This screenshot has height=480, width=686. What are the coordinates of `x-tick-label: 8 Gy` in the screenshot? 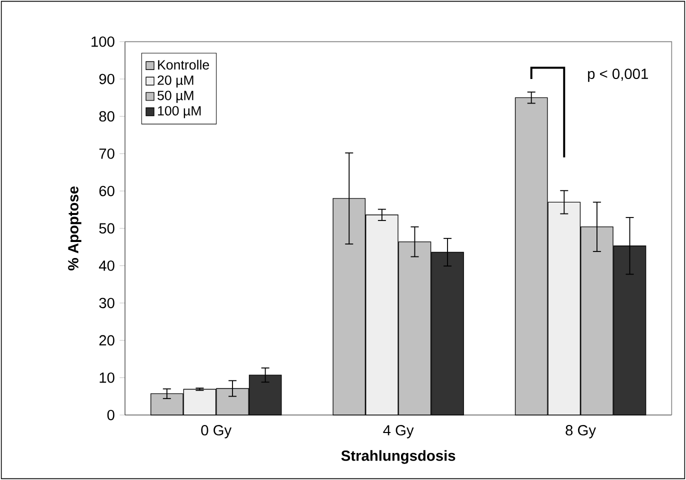 It's located at (581, 431).